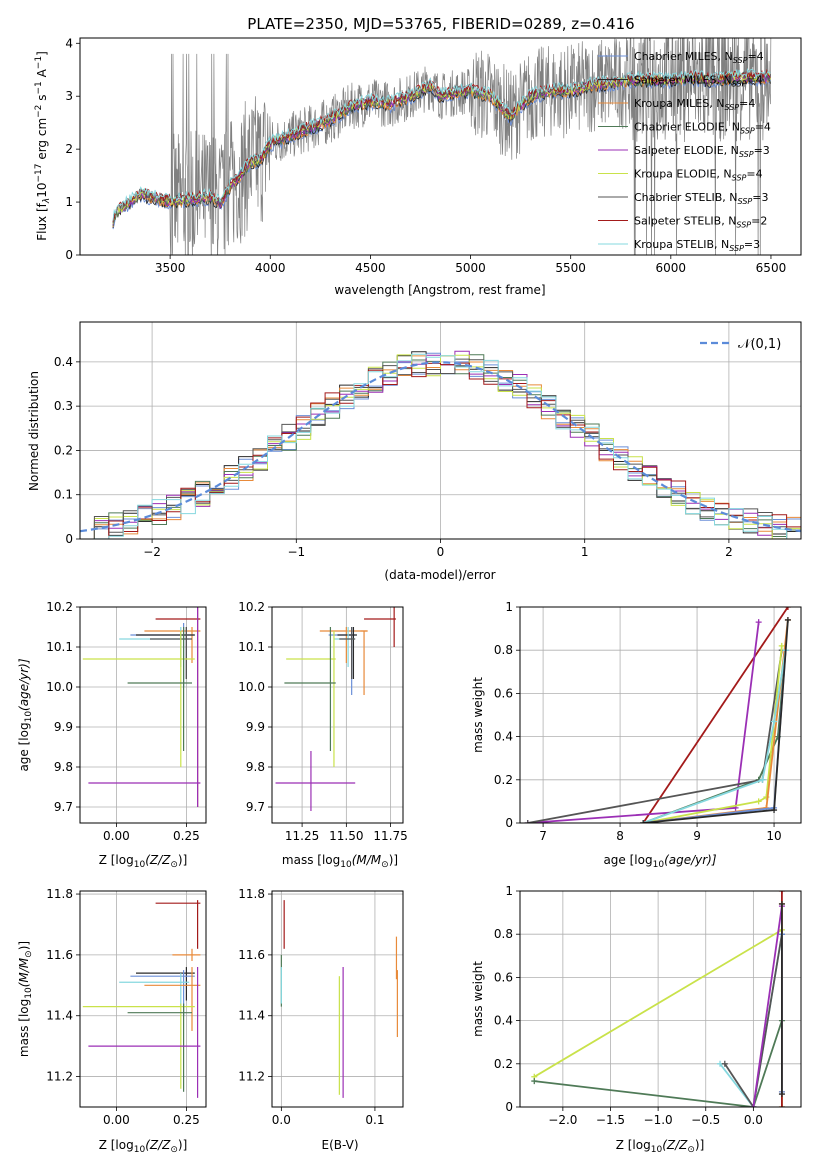  I want to click on y-tick-label: 11.2, so click(59, 1077).